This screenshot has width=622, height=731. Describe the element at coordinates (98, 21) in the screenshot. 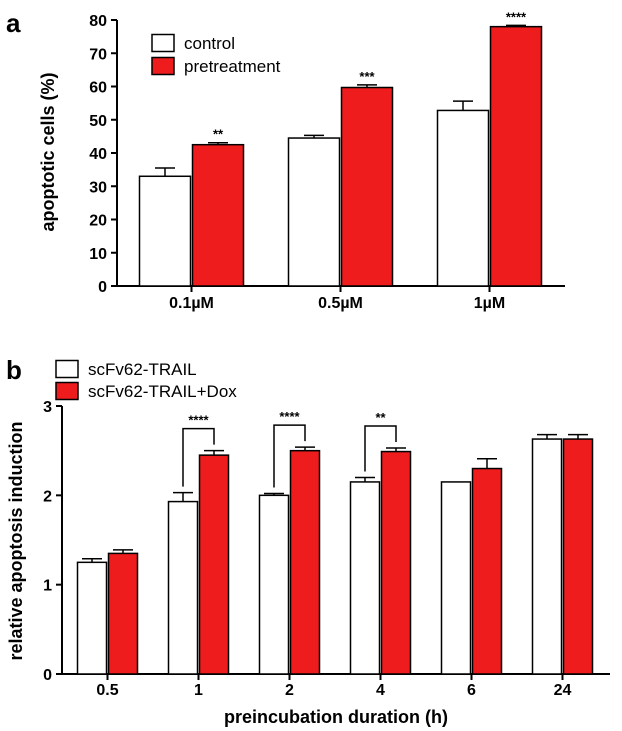

I see `a-y-tick-label: 80` at that location.